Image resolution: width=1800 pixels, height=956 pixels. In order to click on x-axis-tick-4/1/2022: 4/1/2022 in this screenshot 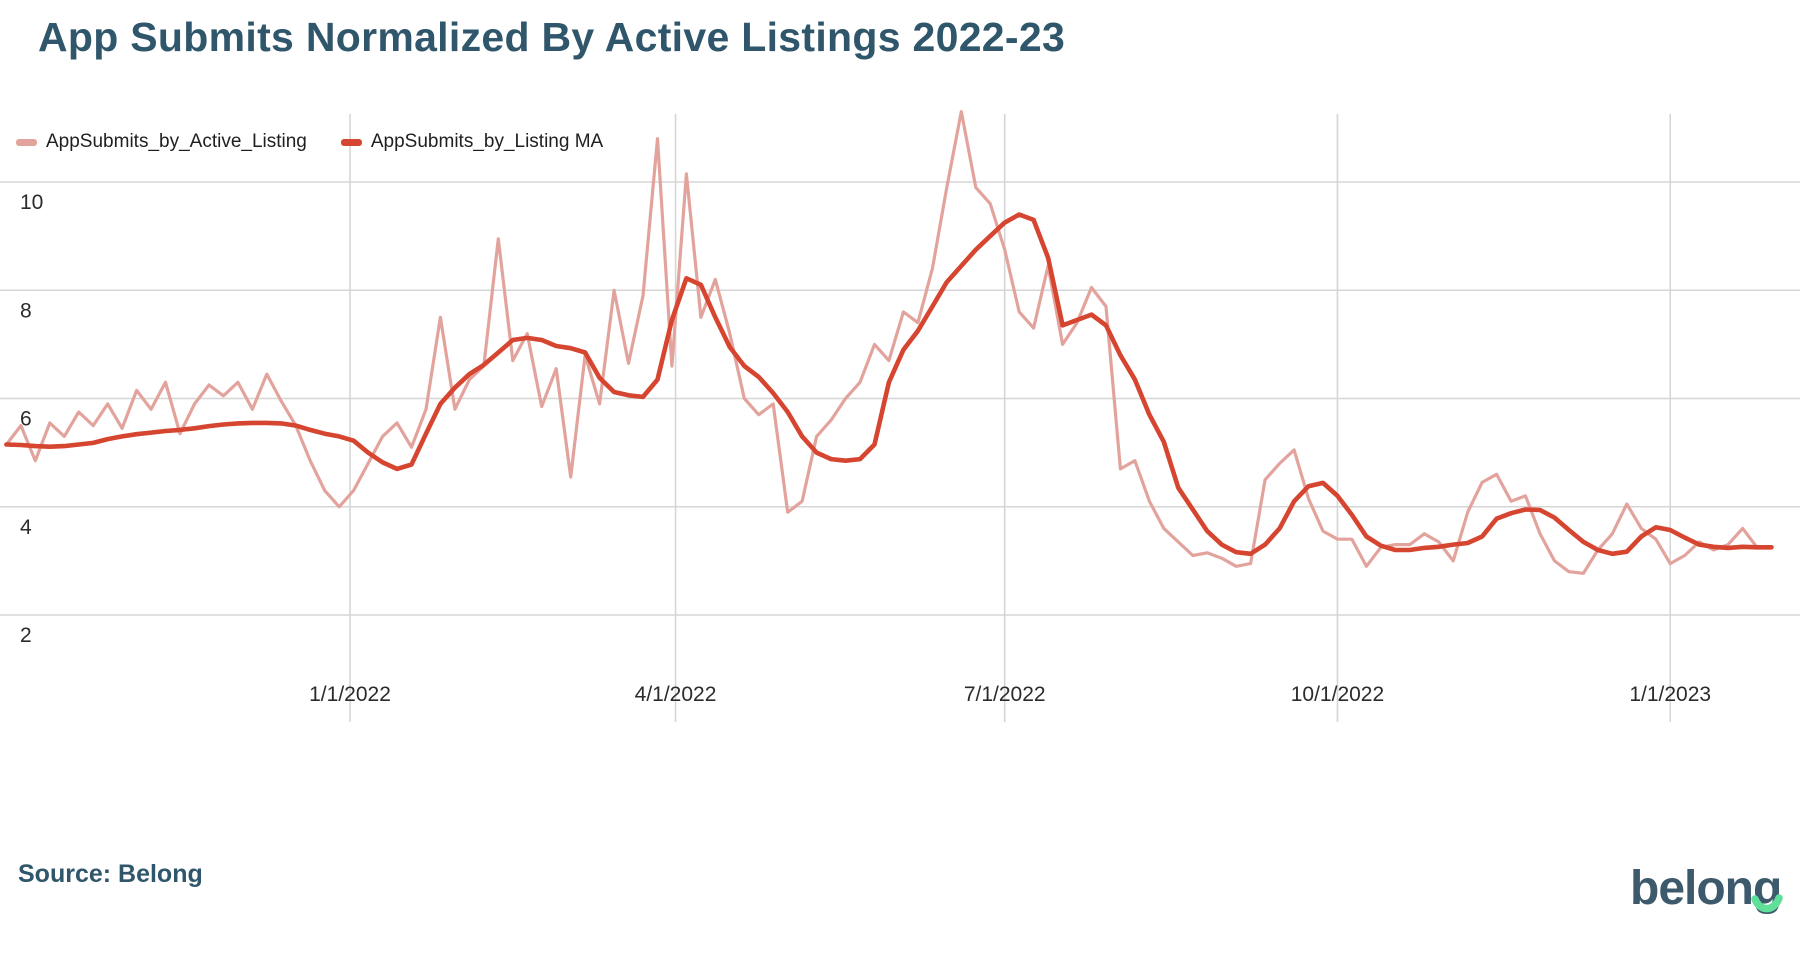, I will do `click(676, 694)`.